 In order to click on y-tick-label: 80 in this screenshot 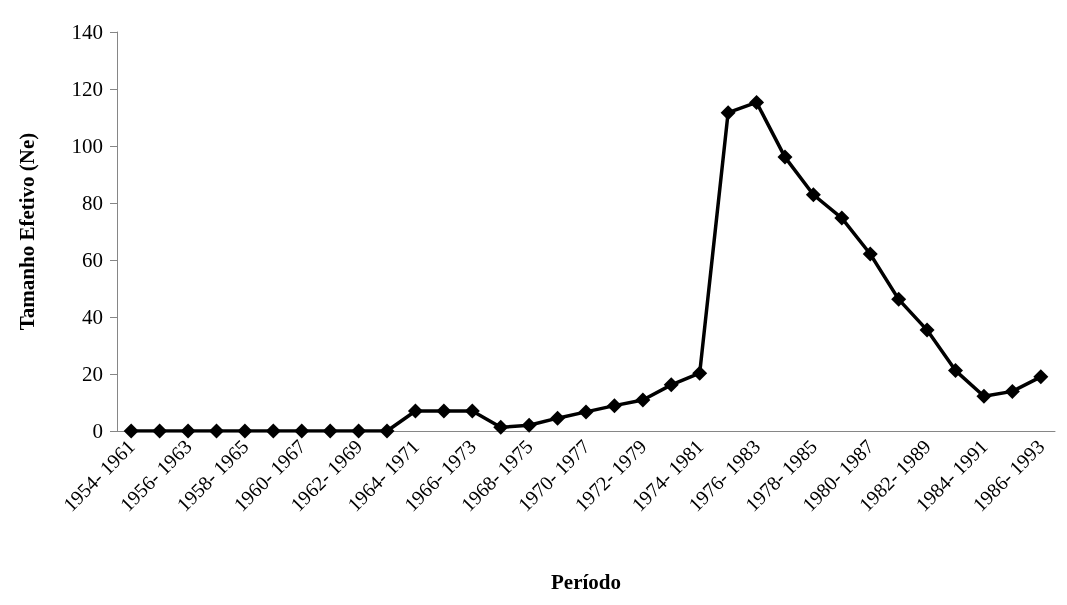, I will do `click(92, 203)`.